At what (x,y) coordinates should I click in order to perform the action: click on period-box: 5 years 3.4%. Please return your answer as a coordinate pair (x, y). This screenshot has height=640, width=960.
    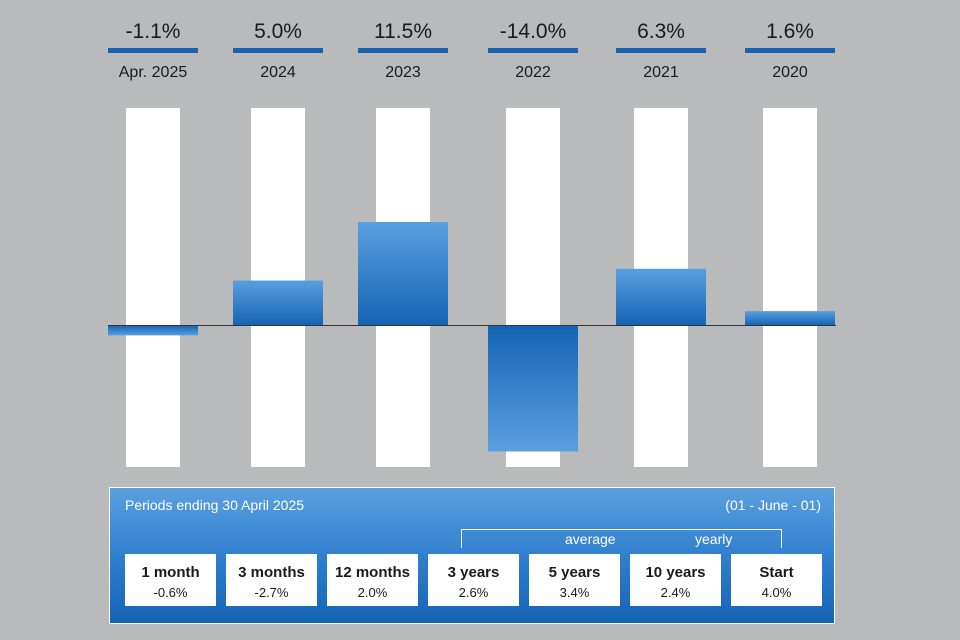
    Looking at the image, I should click on (574, 580).